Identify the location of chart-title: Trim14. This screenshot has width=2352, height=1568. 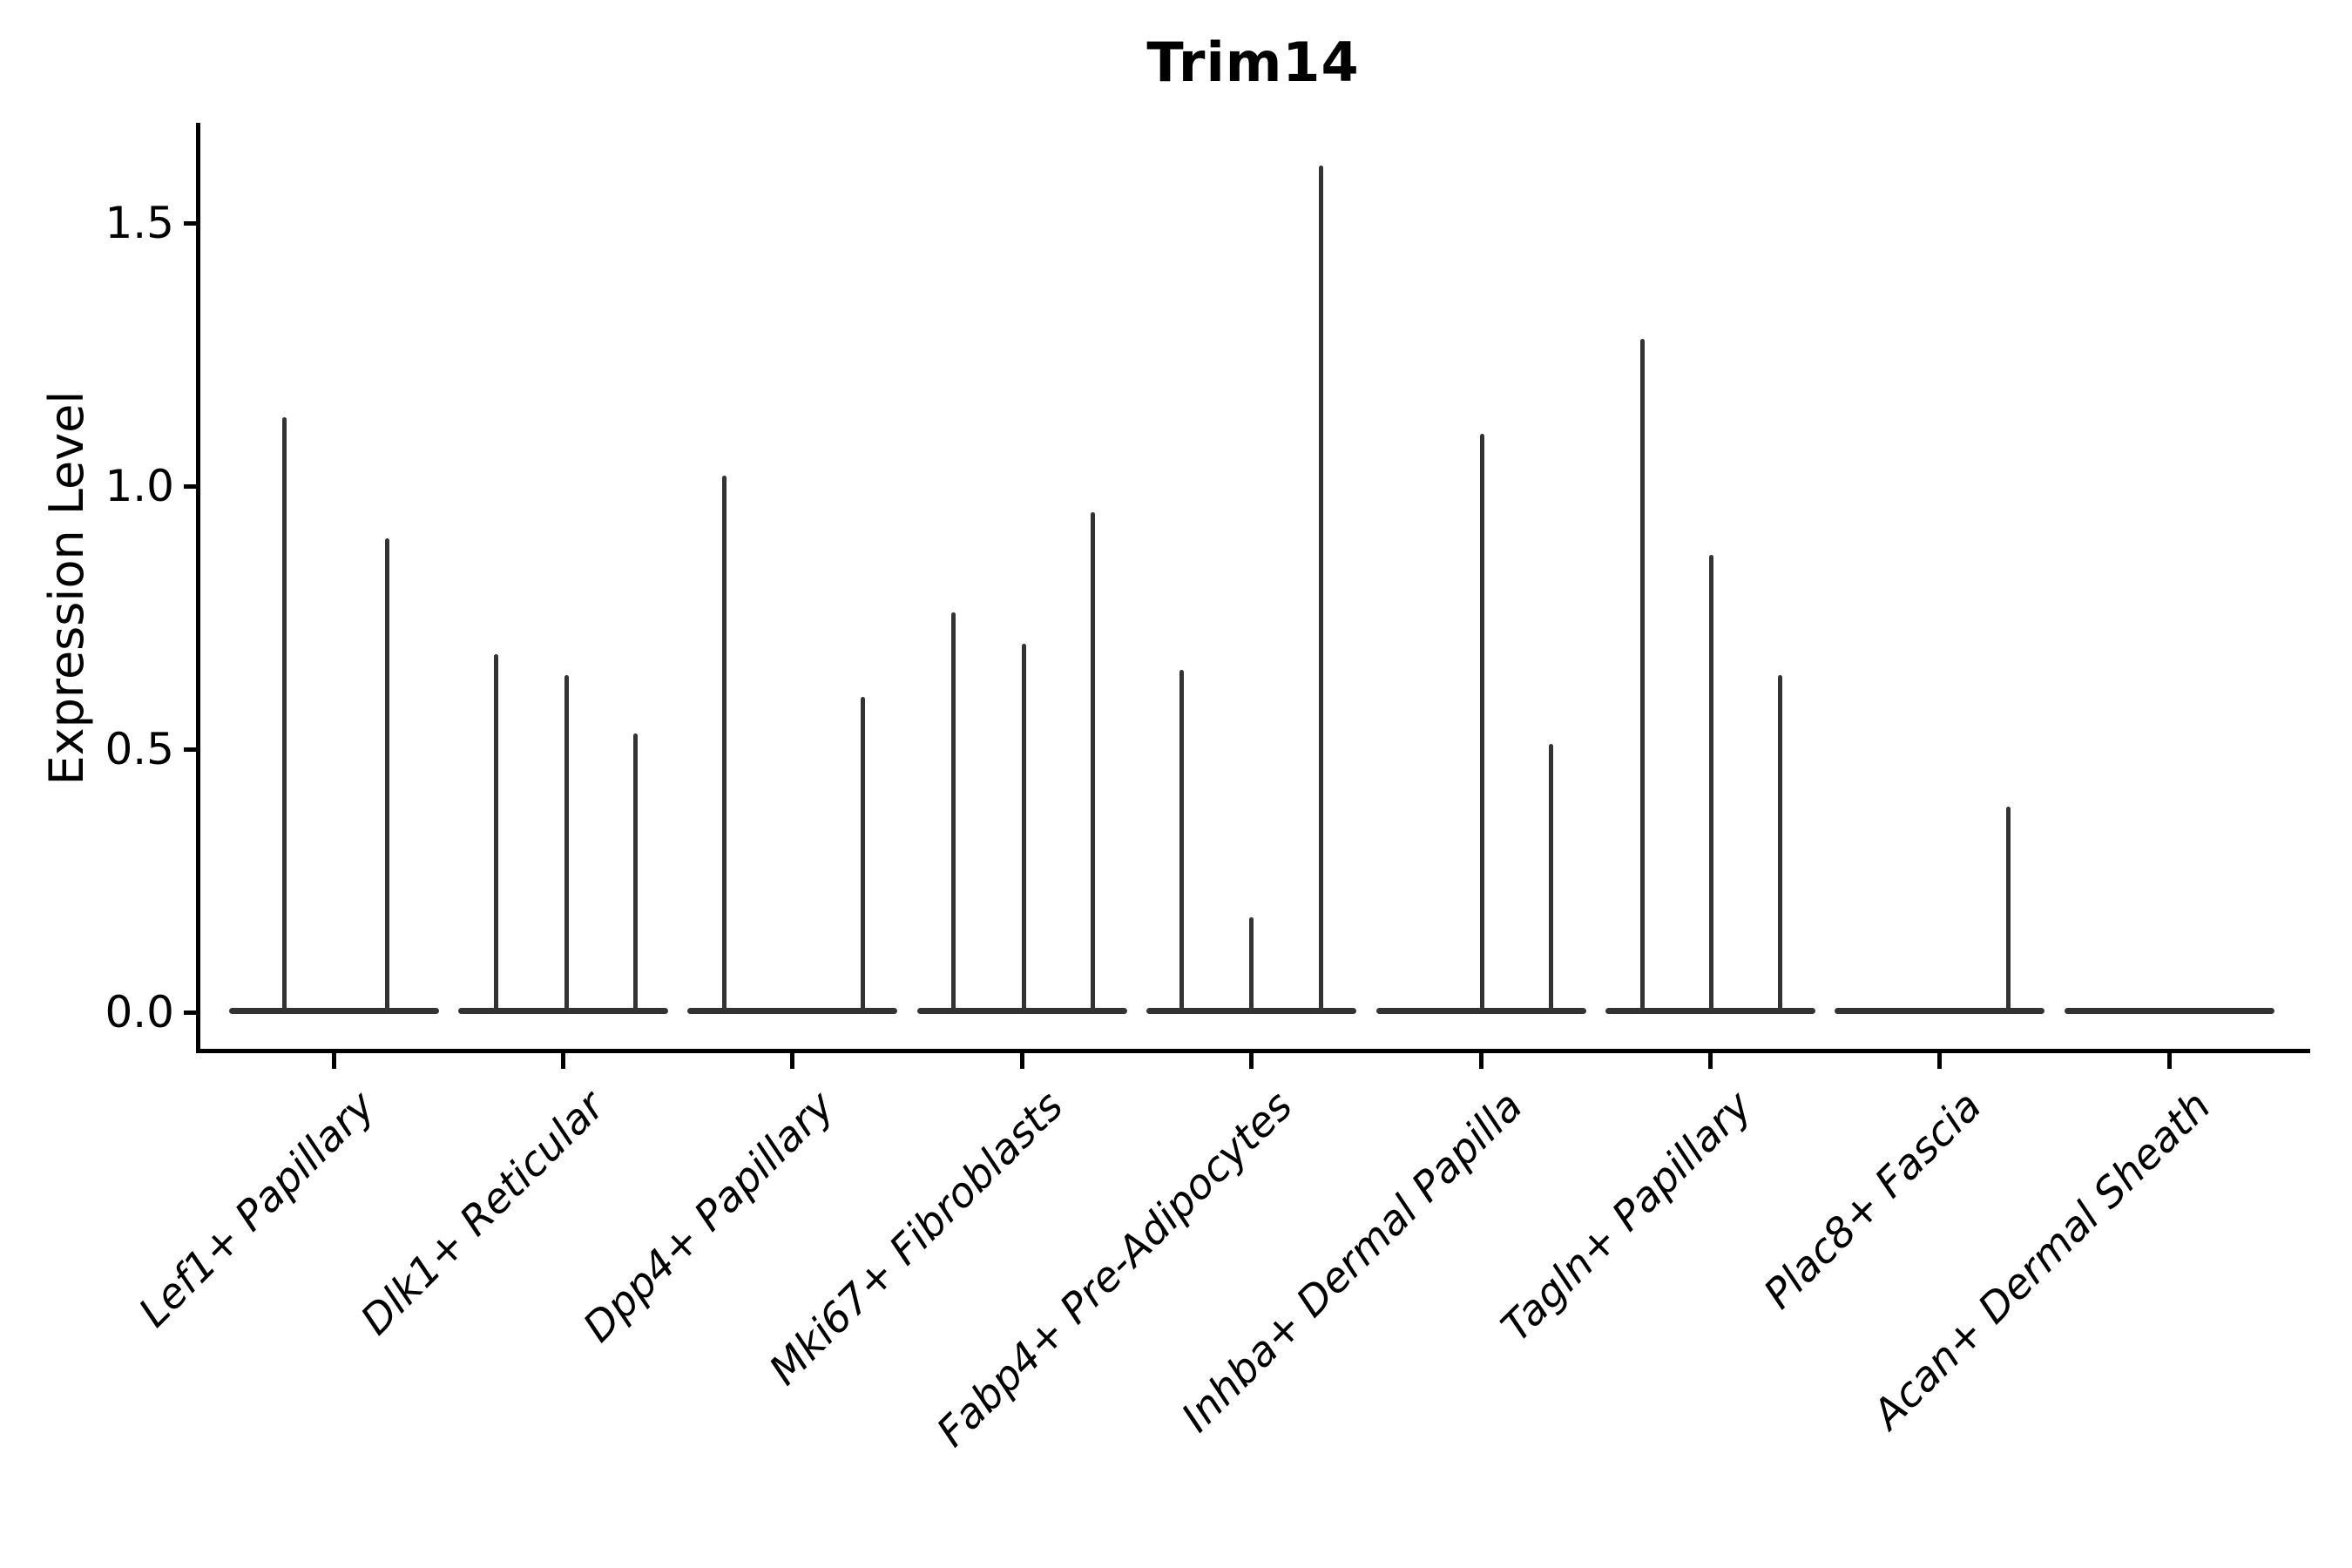
(1253, 62).